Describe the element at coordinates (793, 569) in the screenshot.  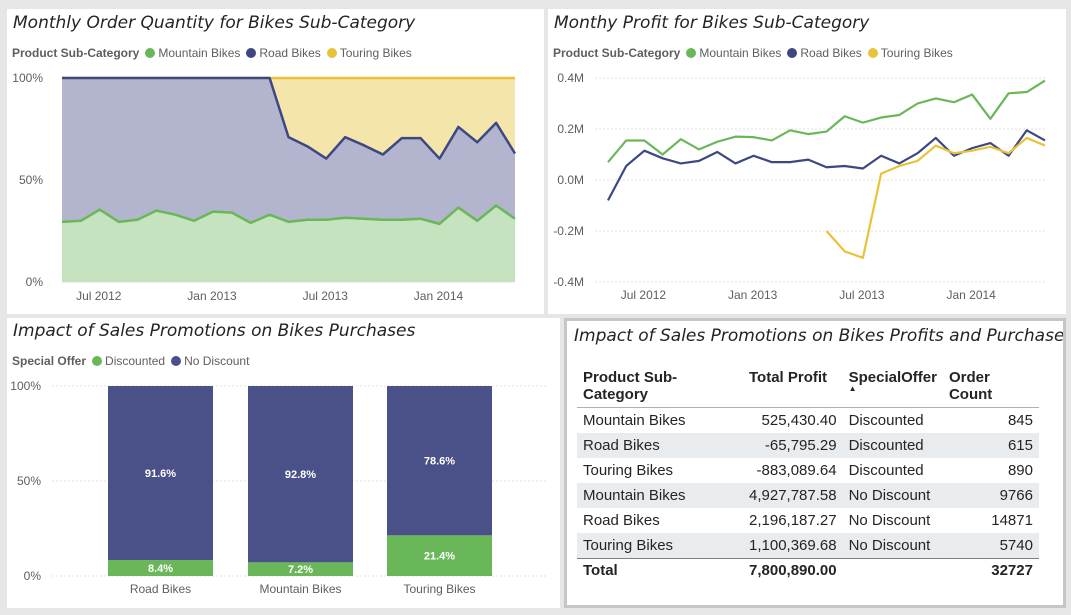
I see `total-profit-cell: 7,800,890.00` at that location.